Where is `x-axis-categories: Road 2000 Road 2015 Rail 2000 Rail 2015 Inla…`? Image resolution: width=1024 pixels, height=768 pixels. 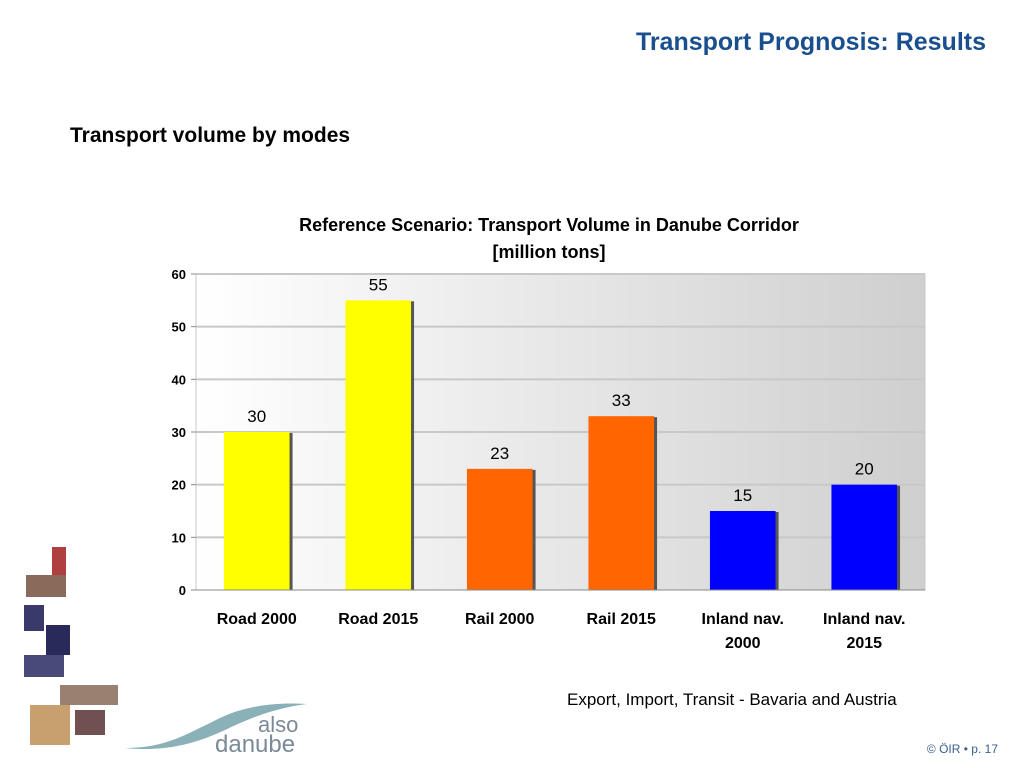
x-axis-categories: Road 2000 Road 2015 Rail 2000 Rail 2015 Inla… is located at coordinates (561, 631).